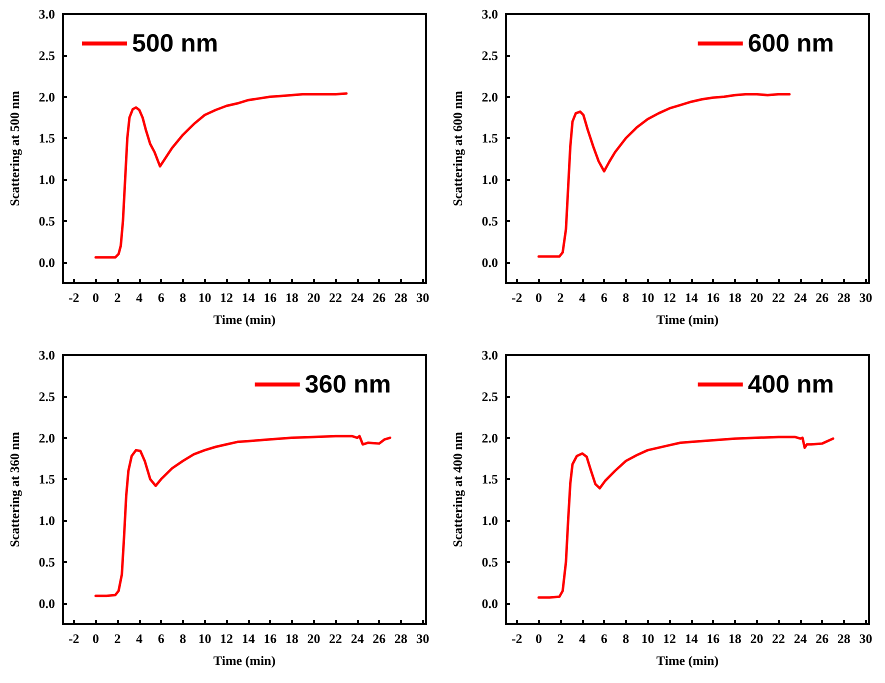 Image resolution: width=885 pixels, height=683 pixels. What do you see at coordinates (457, 490) in the screenshot?
I see `y-axis-title: Scattering at 400 nm` at bounding box center [457, 490].